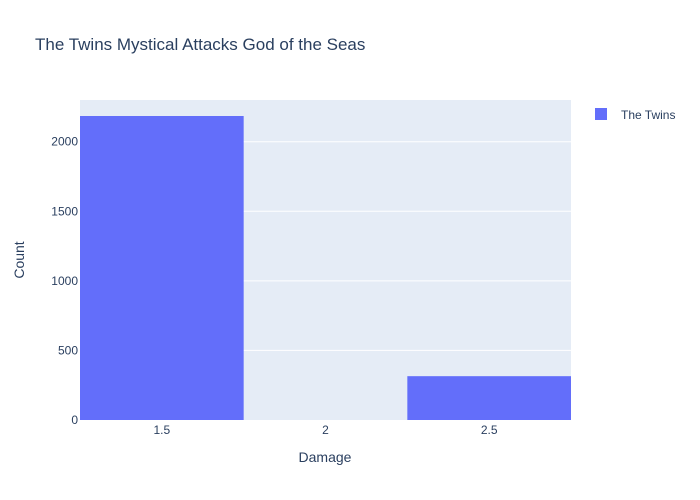 This screenshot has height=500, width=700. Describe the element at coordinates (489, 430) in the screenshot. I see `x-tick-label: 2.5` at that location.